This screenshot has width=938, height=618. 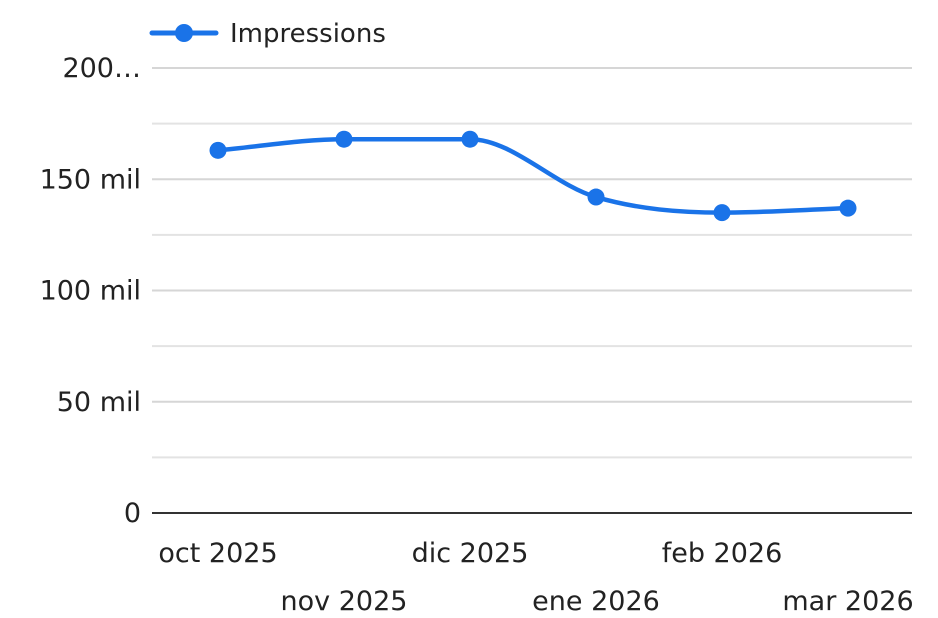 What do you see at coordinates (217, 553) in the screenshot?
I see `x-tick-label: oct 2025` at bounding box center [217, 553].